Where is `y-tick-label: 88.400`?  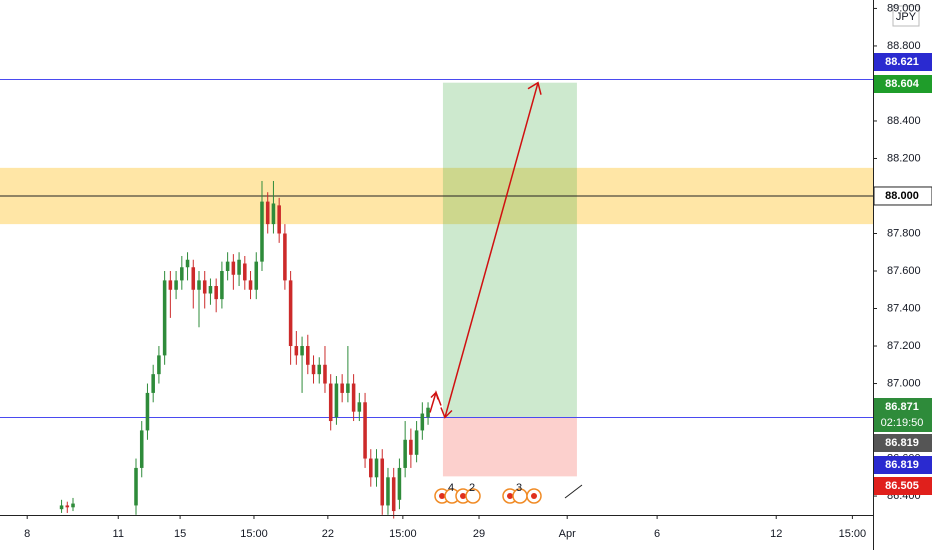 y-tick-label: 88.400 is located at coordinates (904, 121).